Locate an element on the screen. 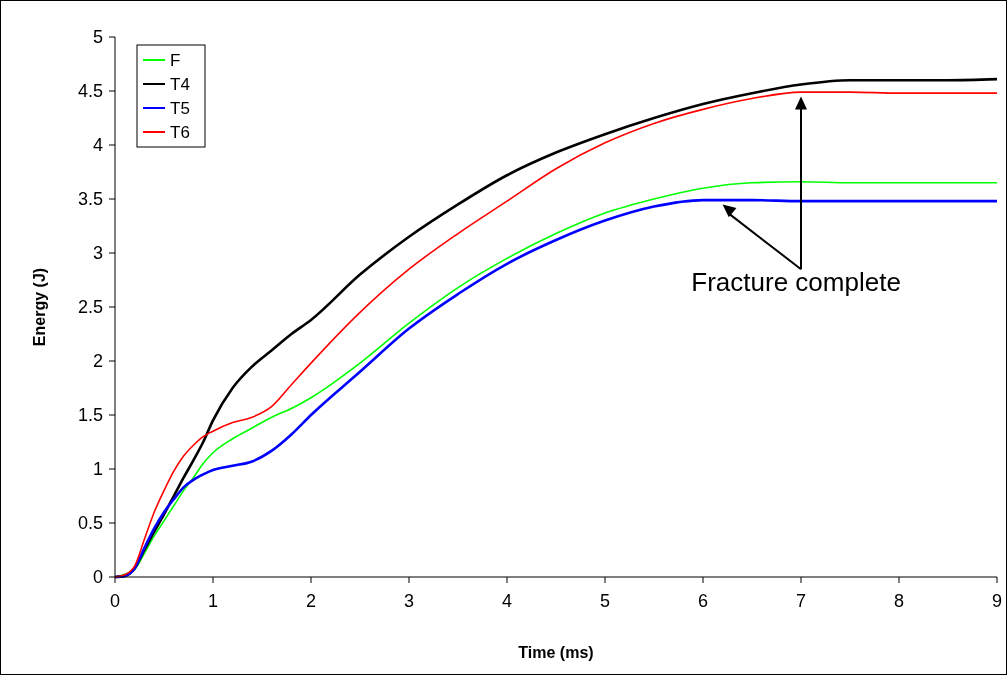  y-tick-label: 1 is located at coordinates (97, 469).